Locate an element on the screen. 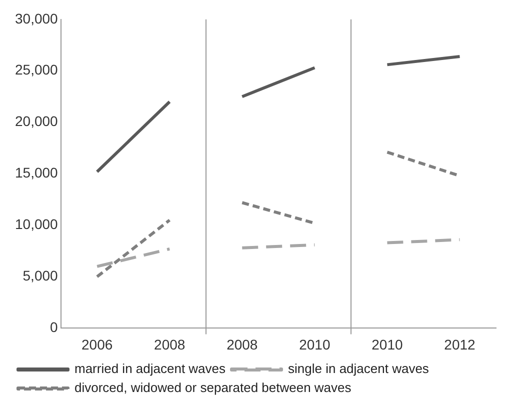 This screenshot has height=413, width=524. y-tick-label: 20,000 is located at coordinates (36, 121).